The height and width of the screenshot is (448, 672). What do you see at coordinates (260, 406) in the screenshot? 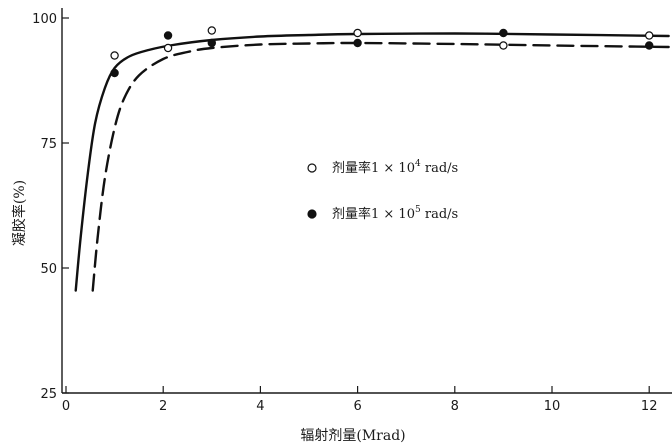
I see `x-tick-label: 4` at bounding box center [260, 406].